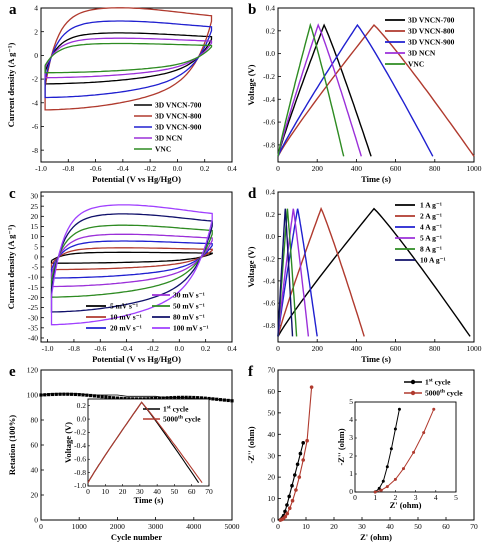  Describe the element at coordinates (148, 442) in the screenshot. I see `inset-frame` at that location.